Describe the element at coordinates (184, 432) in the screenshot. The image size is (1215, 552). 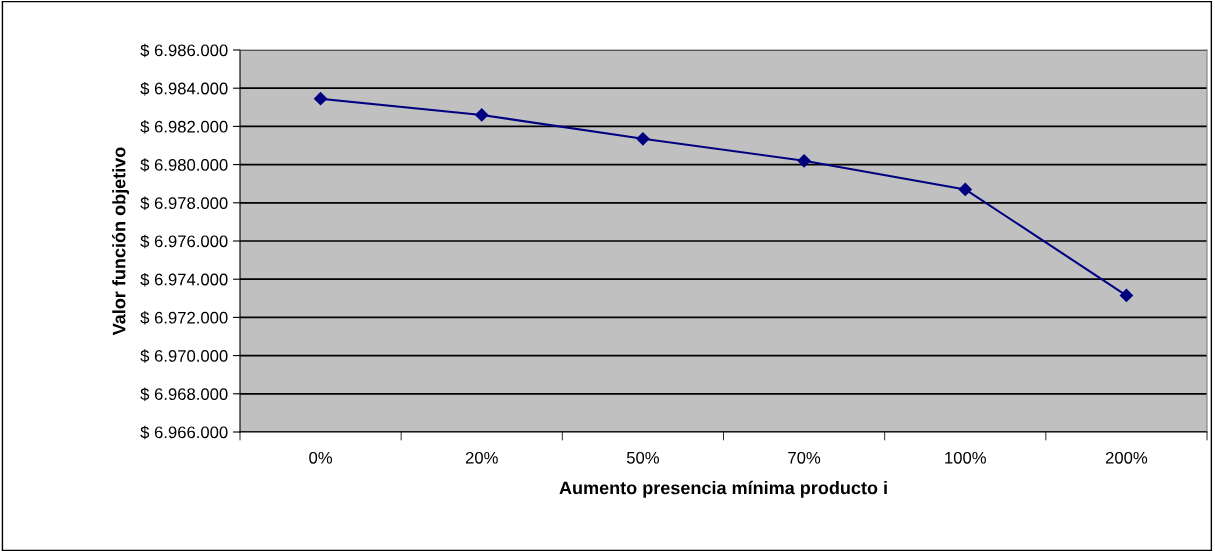
I see `y-tick-label: $ 6.966.000` at that location.